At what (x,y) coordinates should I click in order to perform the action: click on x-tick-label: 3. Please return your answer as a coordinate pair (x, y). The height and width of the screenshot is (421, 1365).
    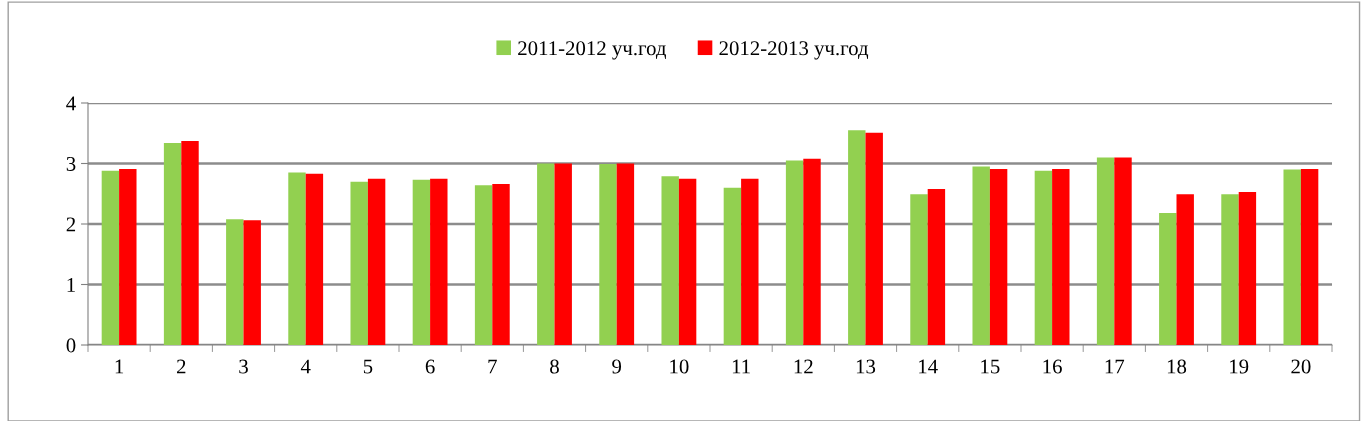
    Looking at the image, I should click on (243, 366).